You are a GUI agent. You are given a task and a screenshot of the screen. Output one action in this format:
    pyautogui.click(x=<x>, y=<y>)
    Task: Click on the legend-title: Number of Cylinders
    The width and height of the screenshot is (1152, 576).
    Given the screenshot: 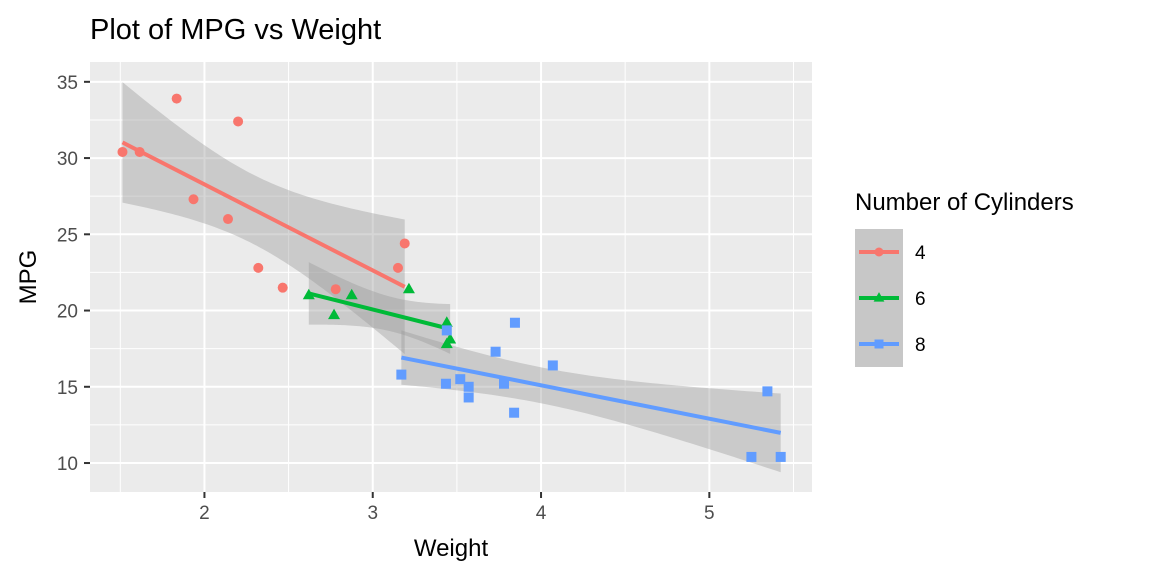 What is the action you would take?
    pyautogui.click(x=964, y=202)
    